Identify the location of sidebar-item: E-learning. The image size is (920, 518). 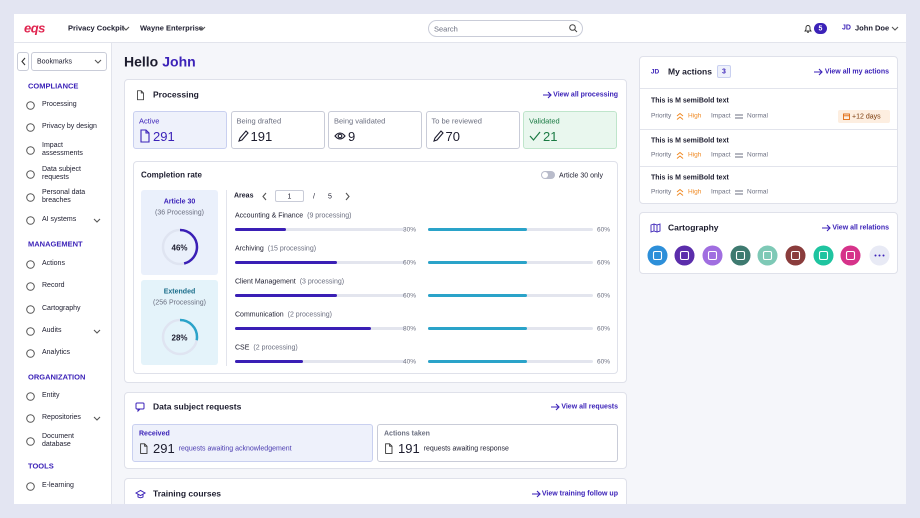
(58, 485).